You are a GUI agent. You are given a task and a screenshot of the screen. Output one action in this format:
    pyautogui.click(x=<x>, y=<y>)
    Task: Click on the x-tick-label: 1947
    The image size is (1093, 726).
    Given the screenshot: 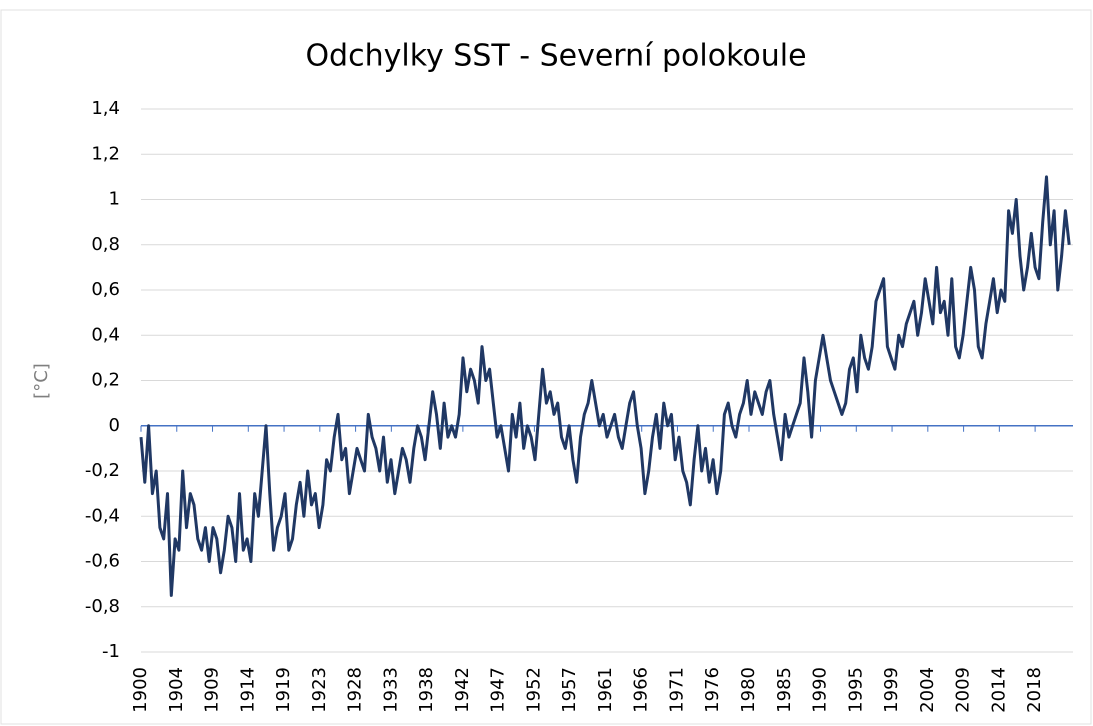 What is the action you would take?
    pyautogui.click(x=498, y=690)
    